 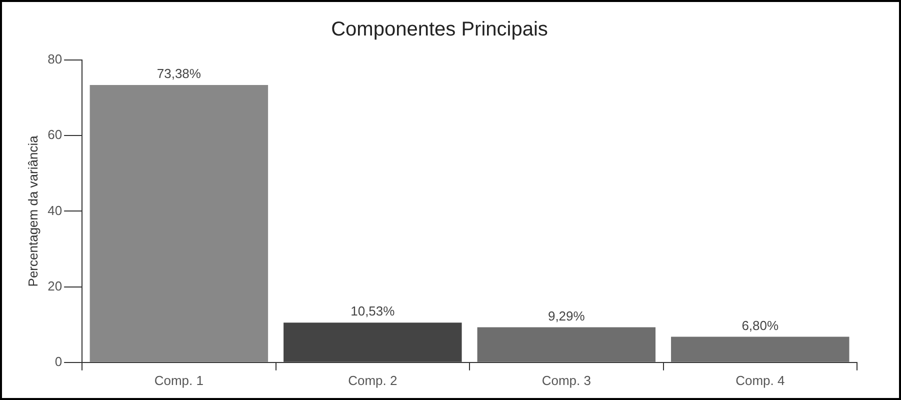 I want to click on x-tick-label: Comp. 2, so click(x=373, y=380).